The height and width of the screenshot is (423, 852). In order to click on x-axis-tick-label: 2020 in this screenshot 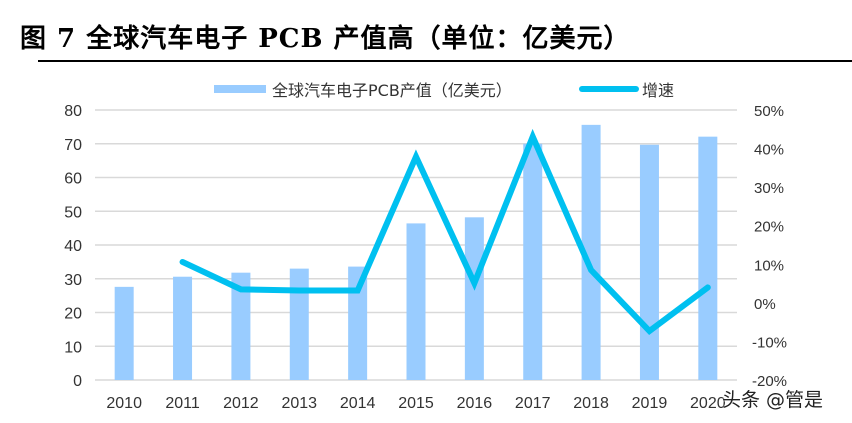, I will do `click(708, 403)`.